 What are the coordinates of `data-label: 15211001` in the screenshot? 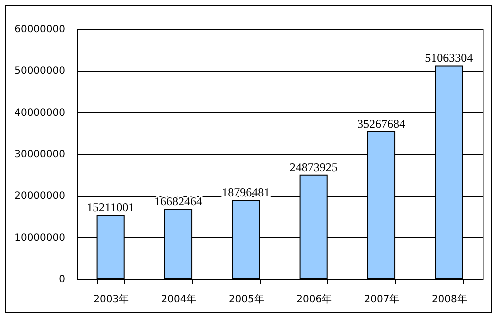 It's located at (111, 207).